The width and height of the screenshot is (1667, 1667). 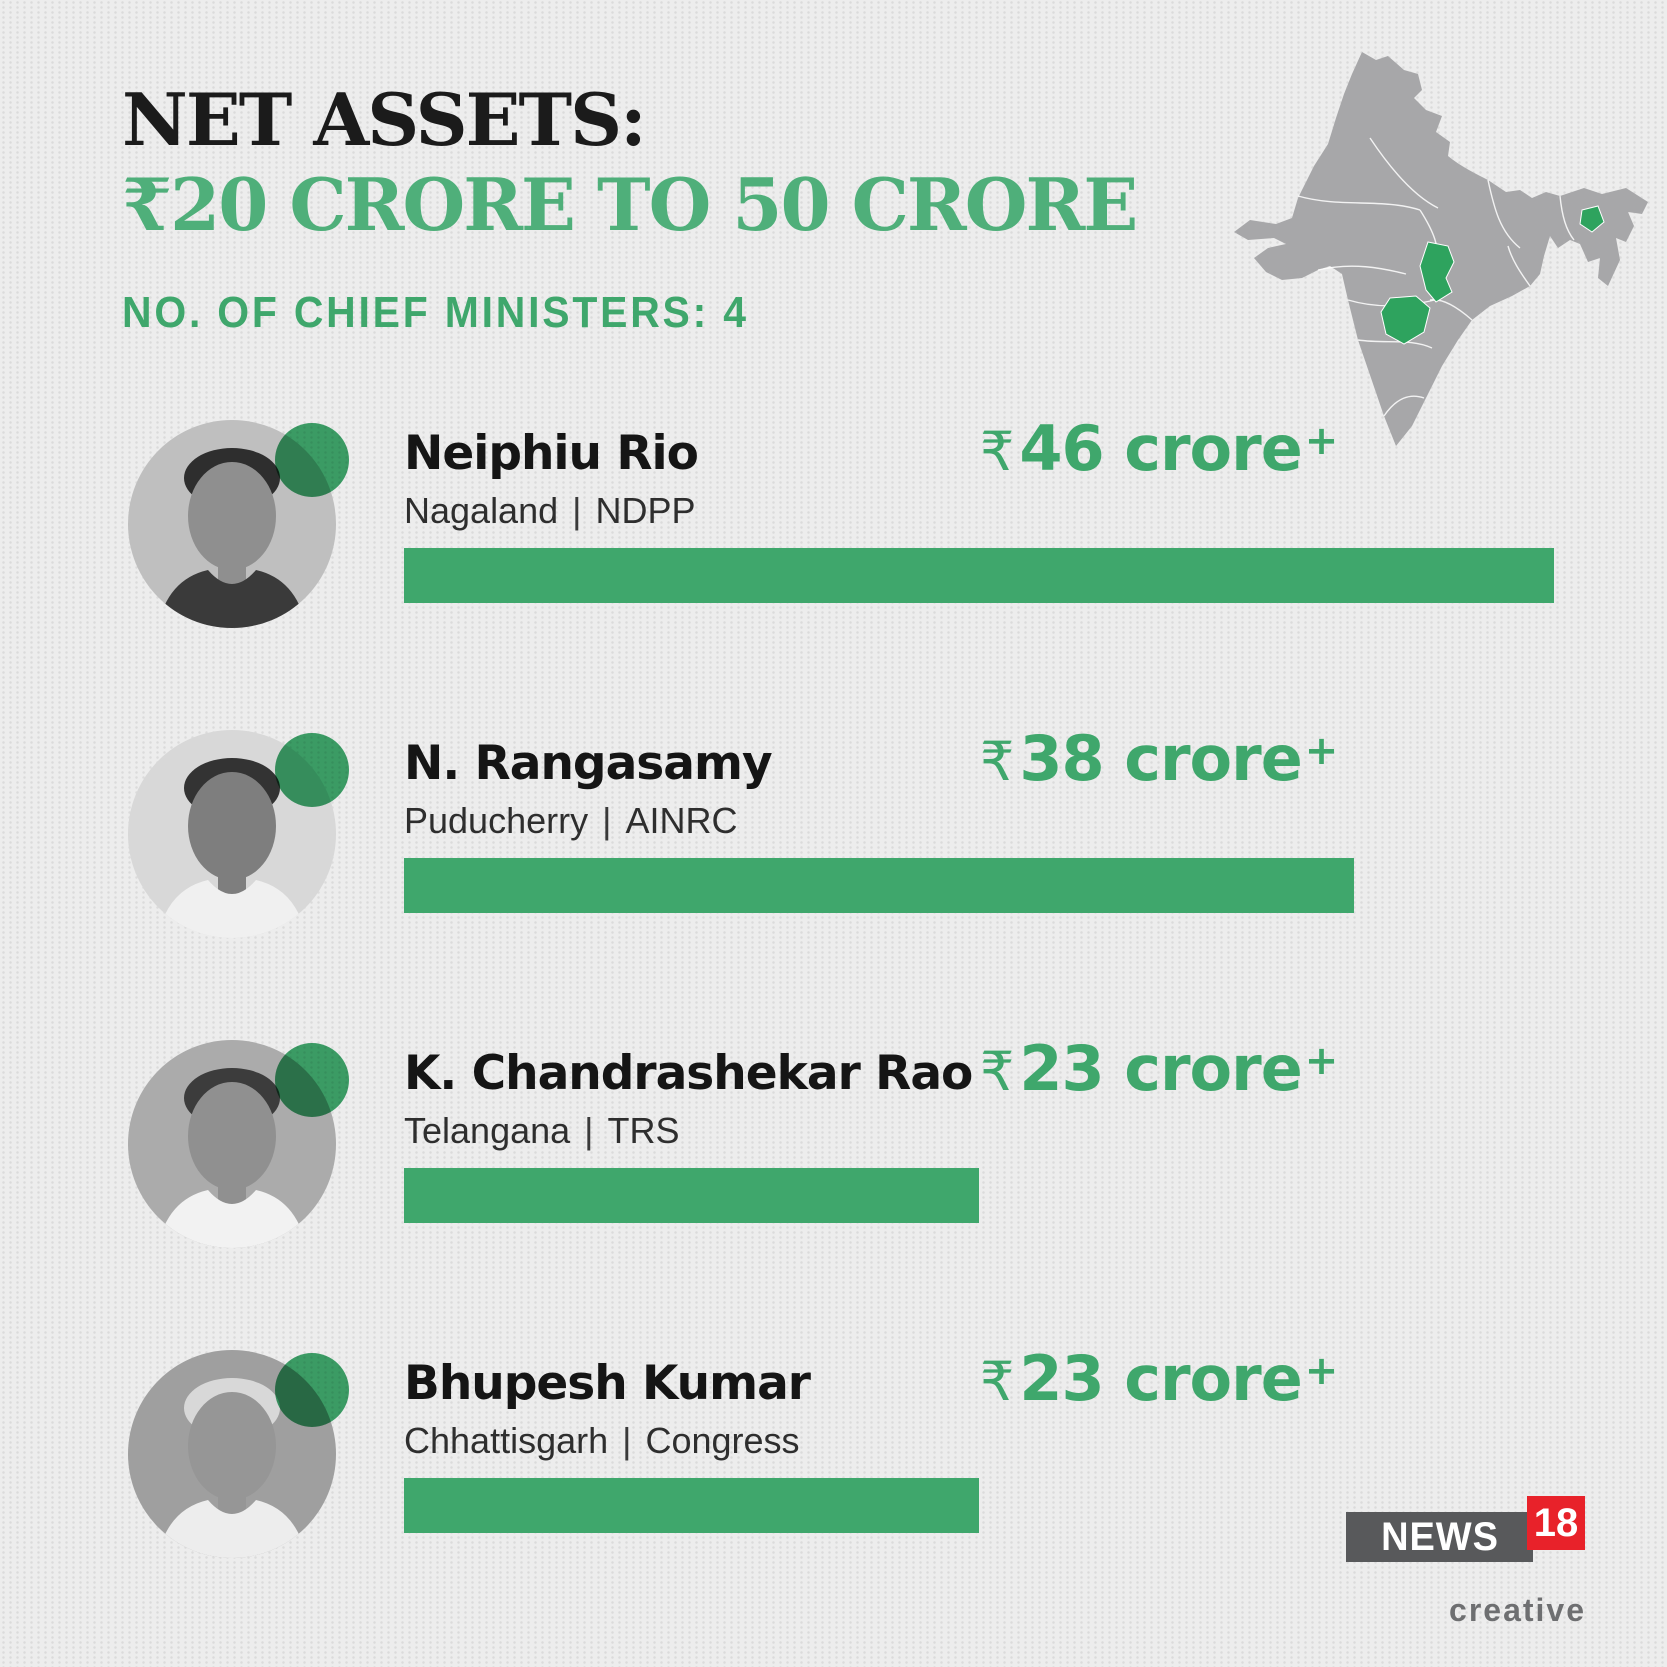 I want to click on minister-party: AINRC, so click(x=681, y=820).